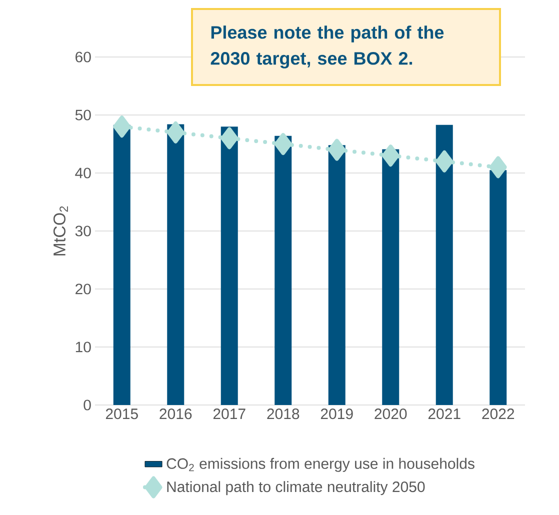 The width and height of the screenshot is (559, 515). I want to click on y-tick-label: 0, so click(87, 405).